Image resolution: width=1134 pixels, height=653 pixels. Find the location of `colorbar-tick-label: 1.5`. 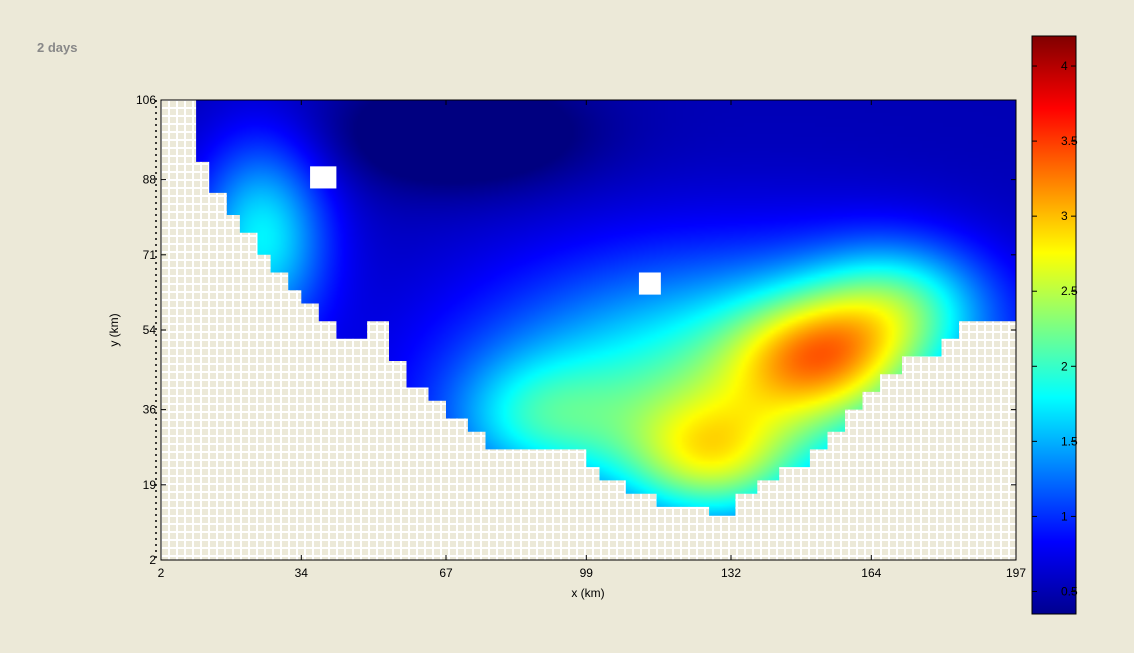

colorbar-tick-label: 1.5 is located at coordinates (1069, 441).